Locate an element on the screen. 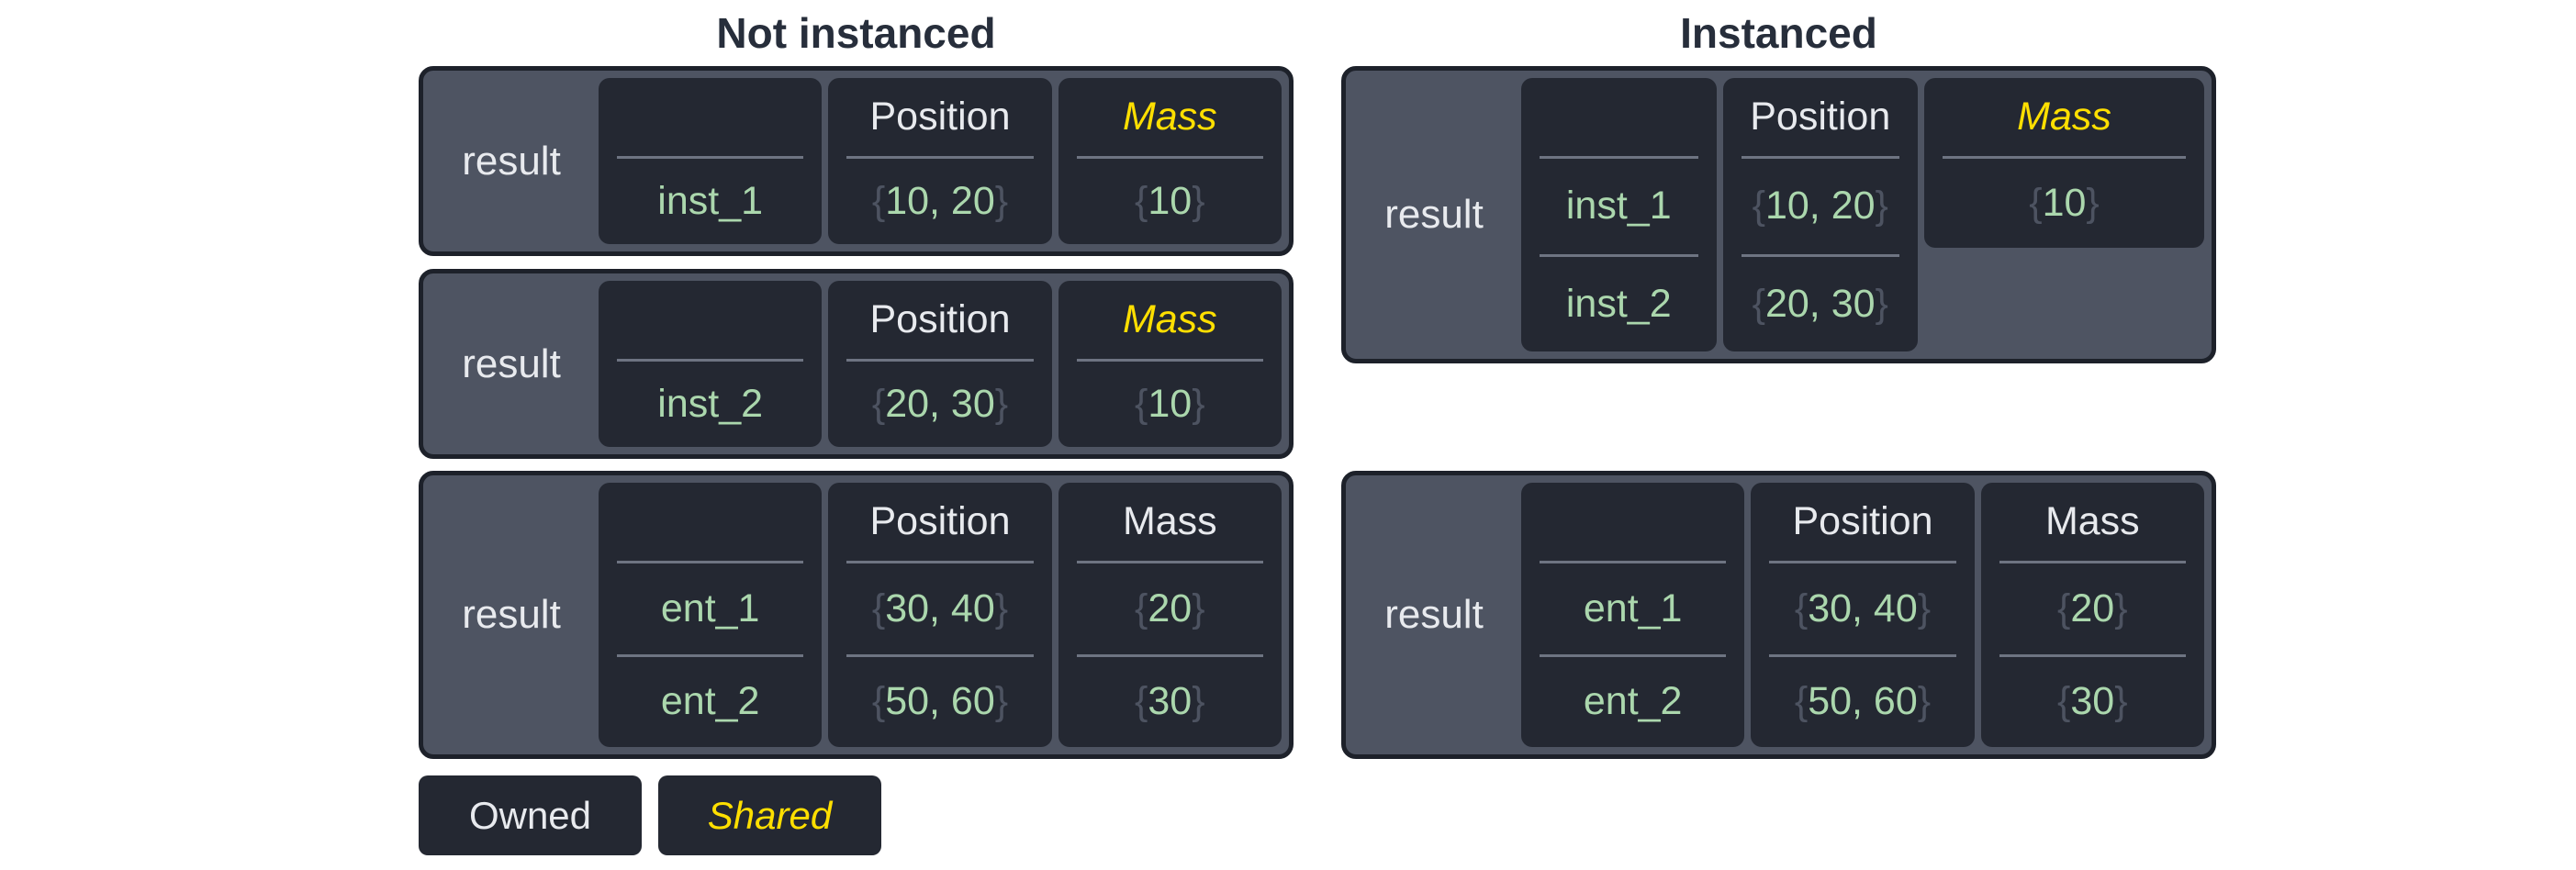  position-column: Position {10, 20} is located at coordinates (940, 161).